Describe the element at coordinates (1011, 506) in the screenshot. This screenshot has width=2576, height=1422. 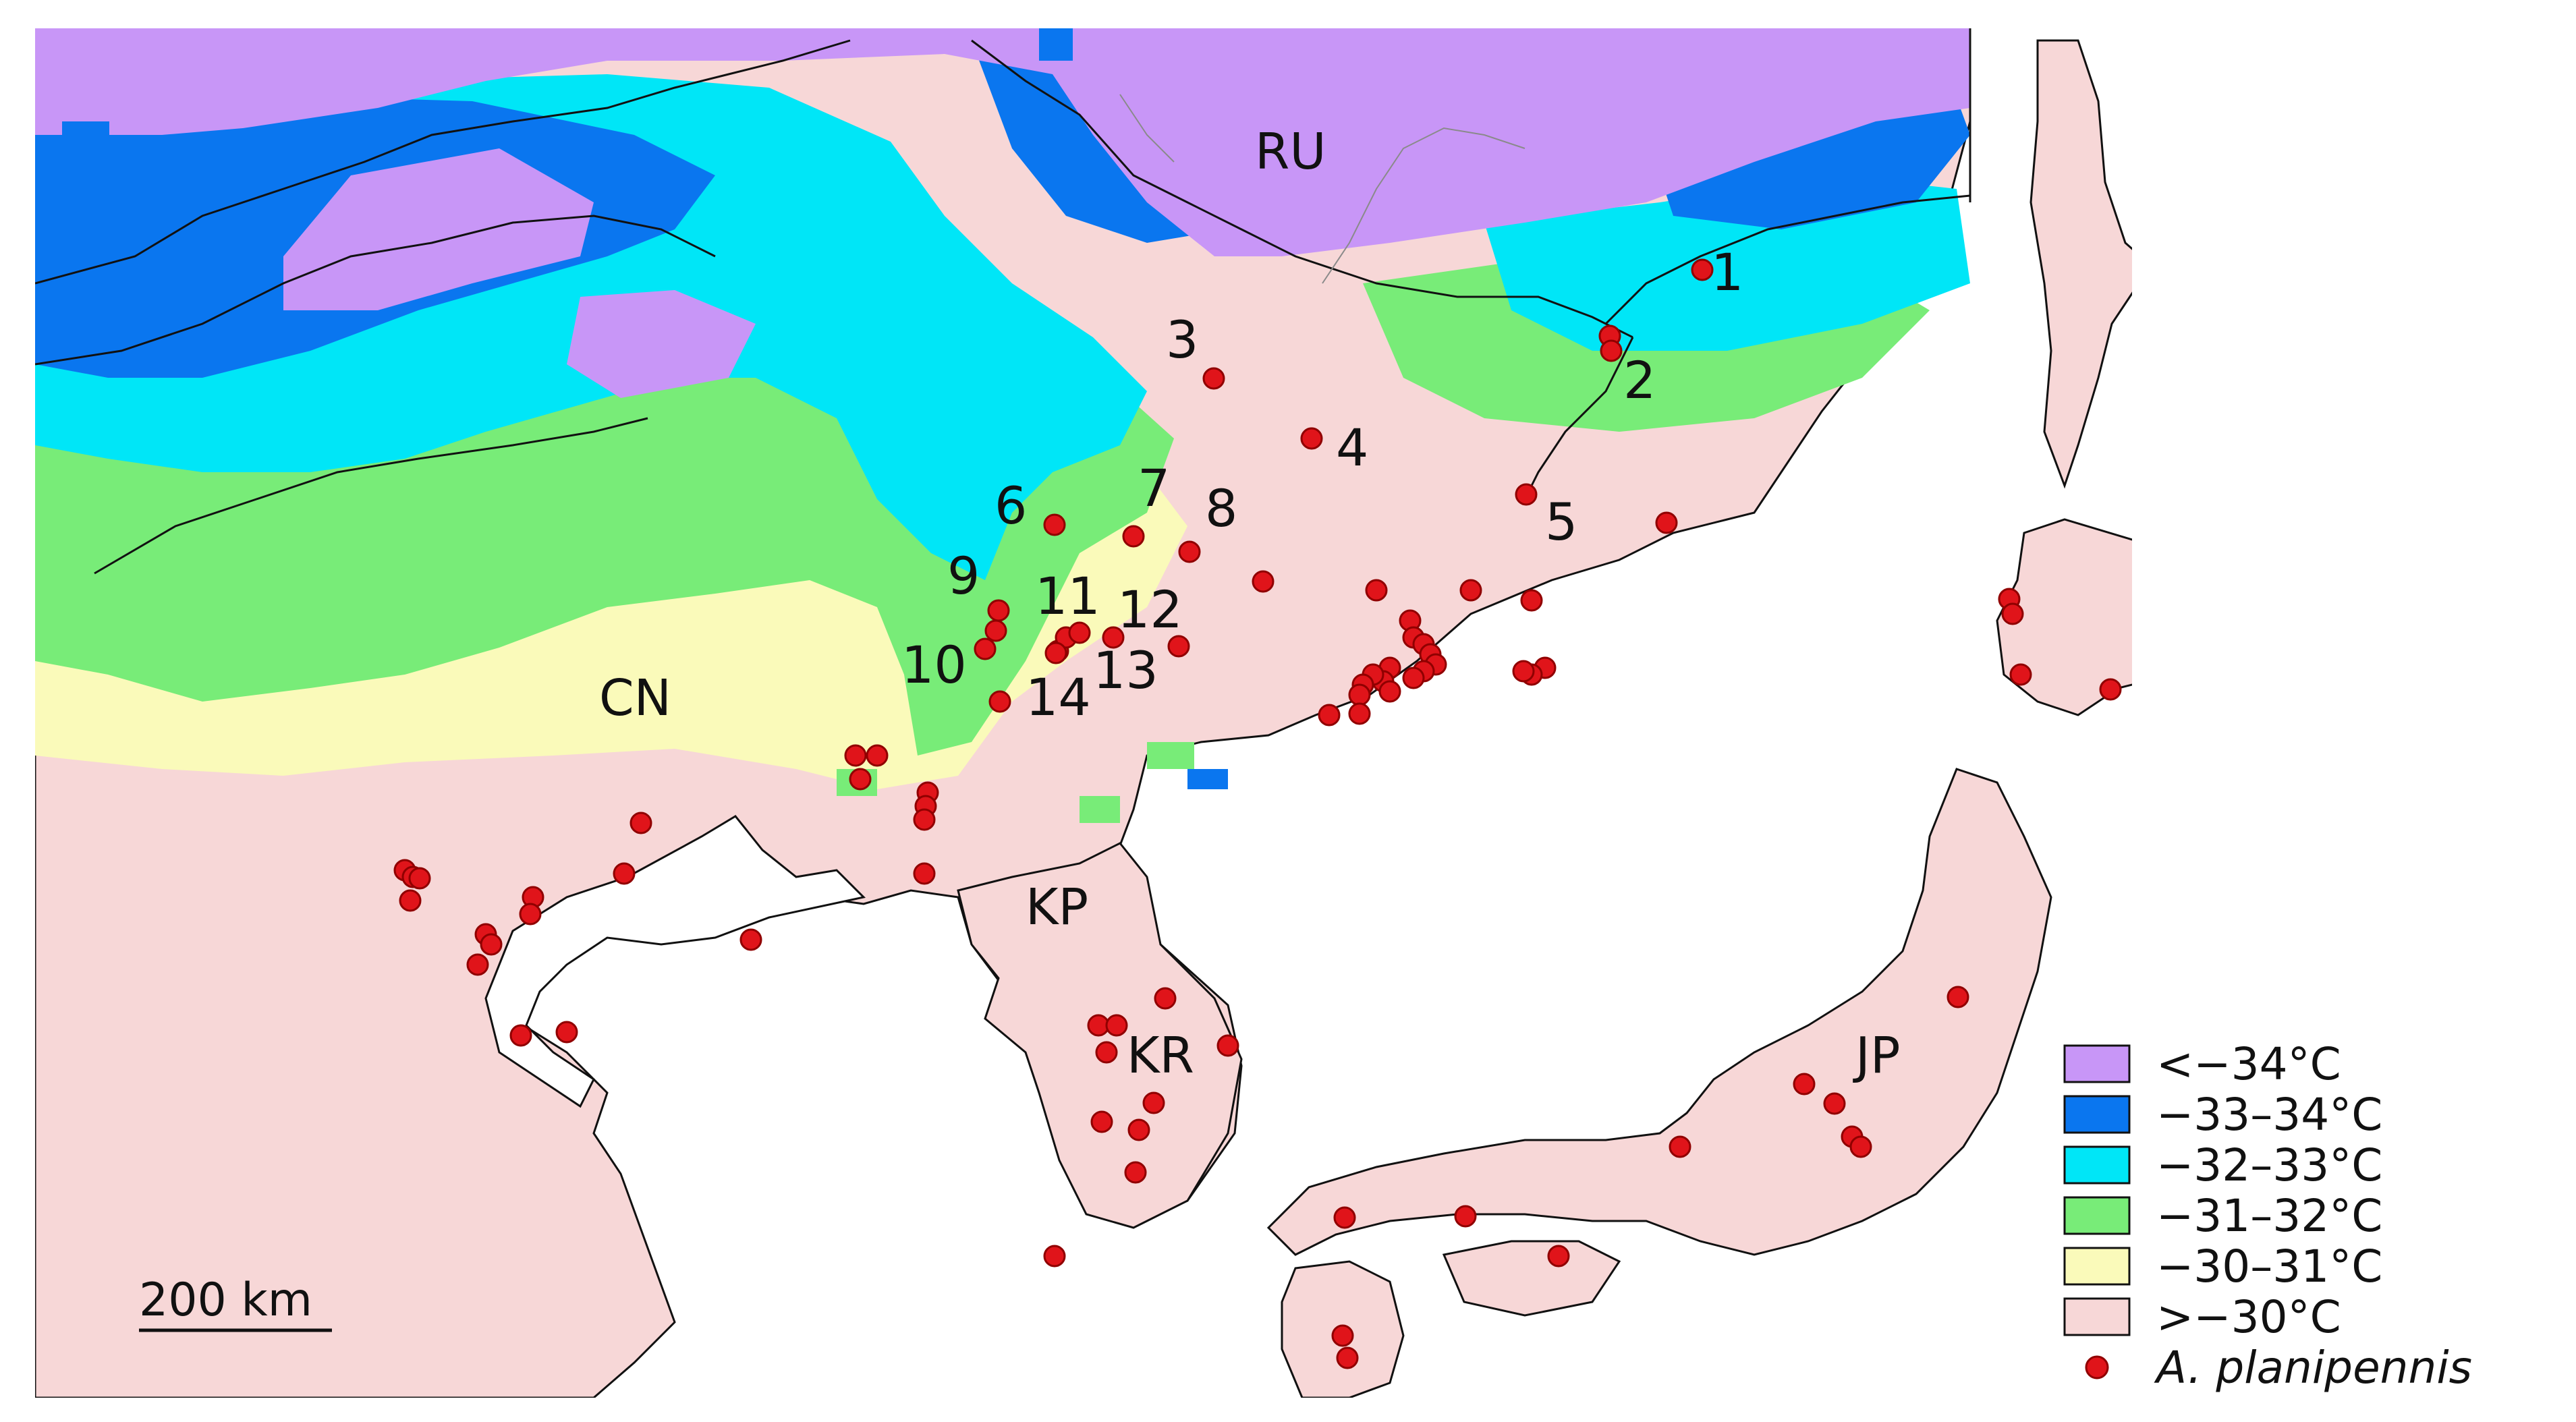
I see `site-label-6: 6` at that location.